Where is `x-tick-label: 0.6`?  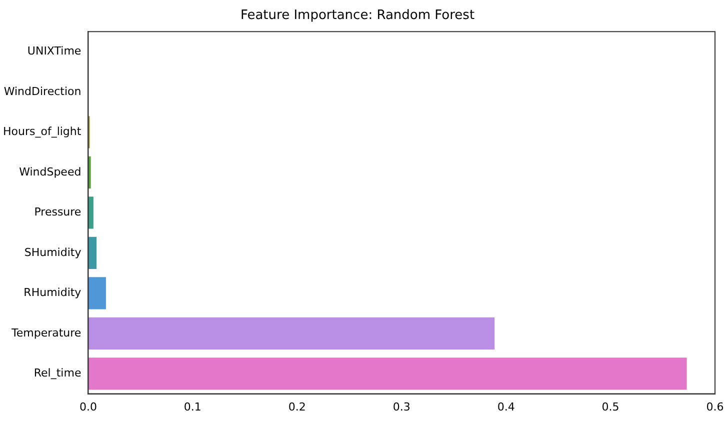 x-tick-label: 0.6 is located at coordinates (715, 407).